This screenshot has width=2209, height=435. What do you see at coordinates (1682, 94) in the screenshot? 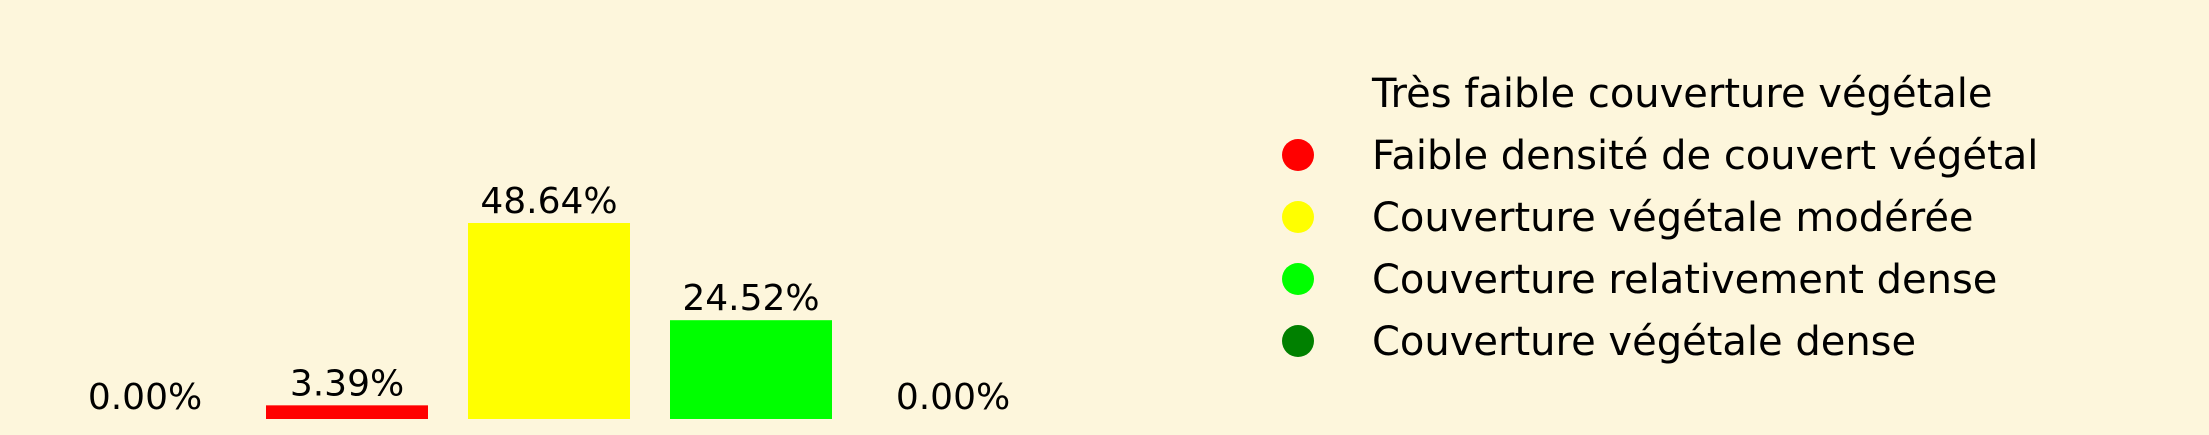
I see `legend-label-0: Très faible couverture végétale` at bounding box center [1682, 94].